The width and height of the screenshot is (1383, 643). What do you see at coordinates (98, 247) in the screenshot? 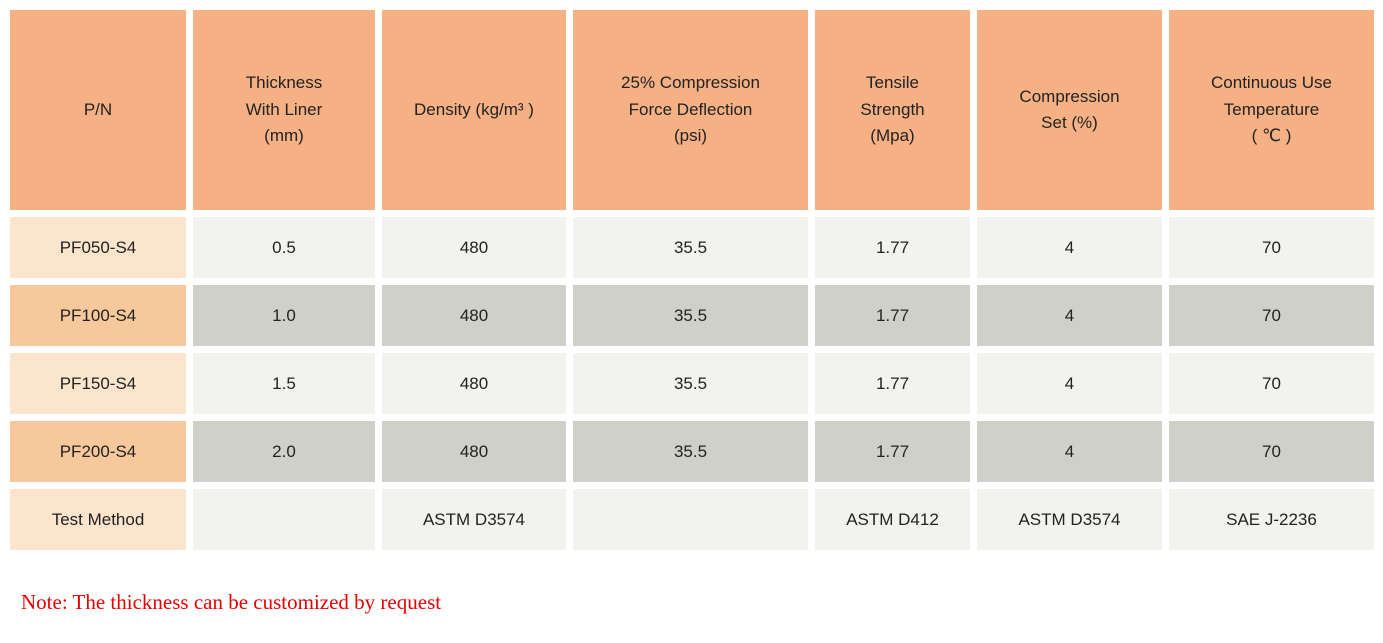
I see `pn-cell: PF050-S4` at bounding box center [98, 247].